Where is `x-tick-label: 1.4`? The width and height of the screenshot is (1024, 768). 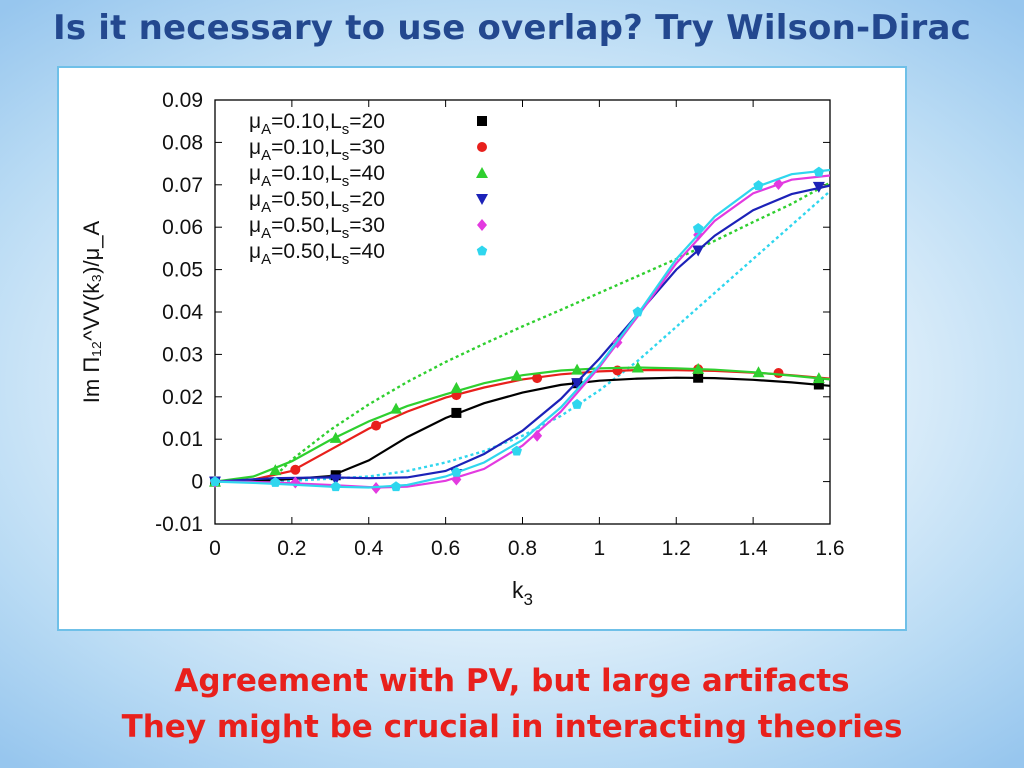
x-tick-label: 1.4 is located at coordinates (754, 548).